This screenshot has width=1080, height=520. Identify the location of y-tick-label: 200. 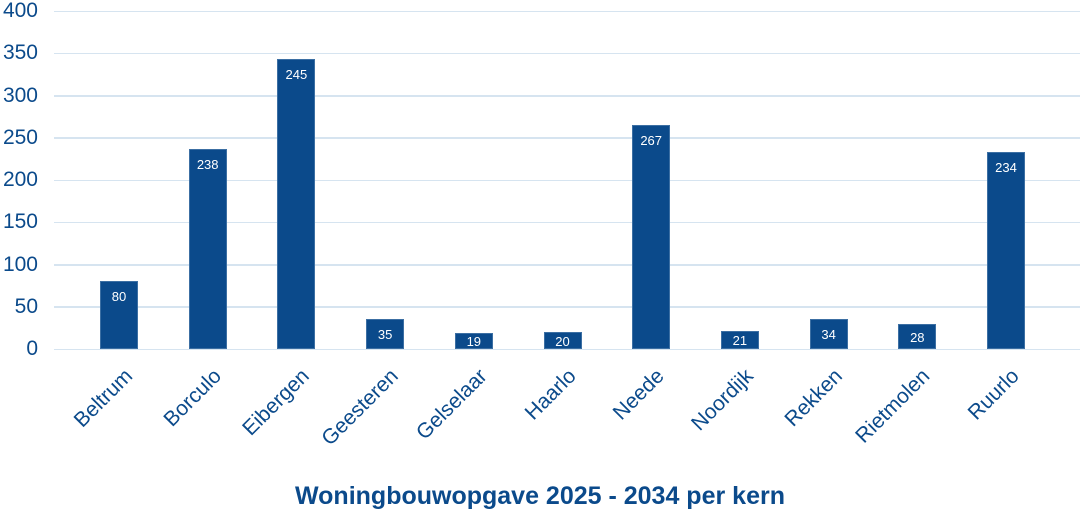
(20, 179).